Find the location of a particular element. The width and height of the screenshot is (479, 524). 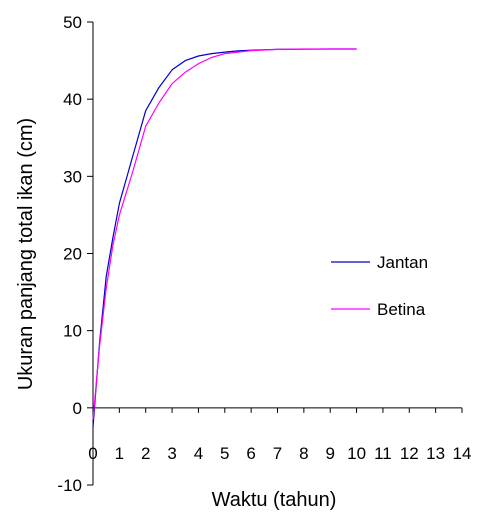

x-tick-label: 11 is located at coordinates (383, 453).